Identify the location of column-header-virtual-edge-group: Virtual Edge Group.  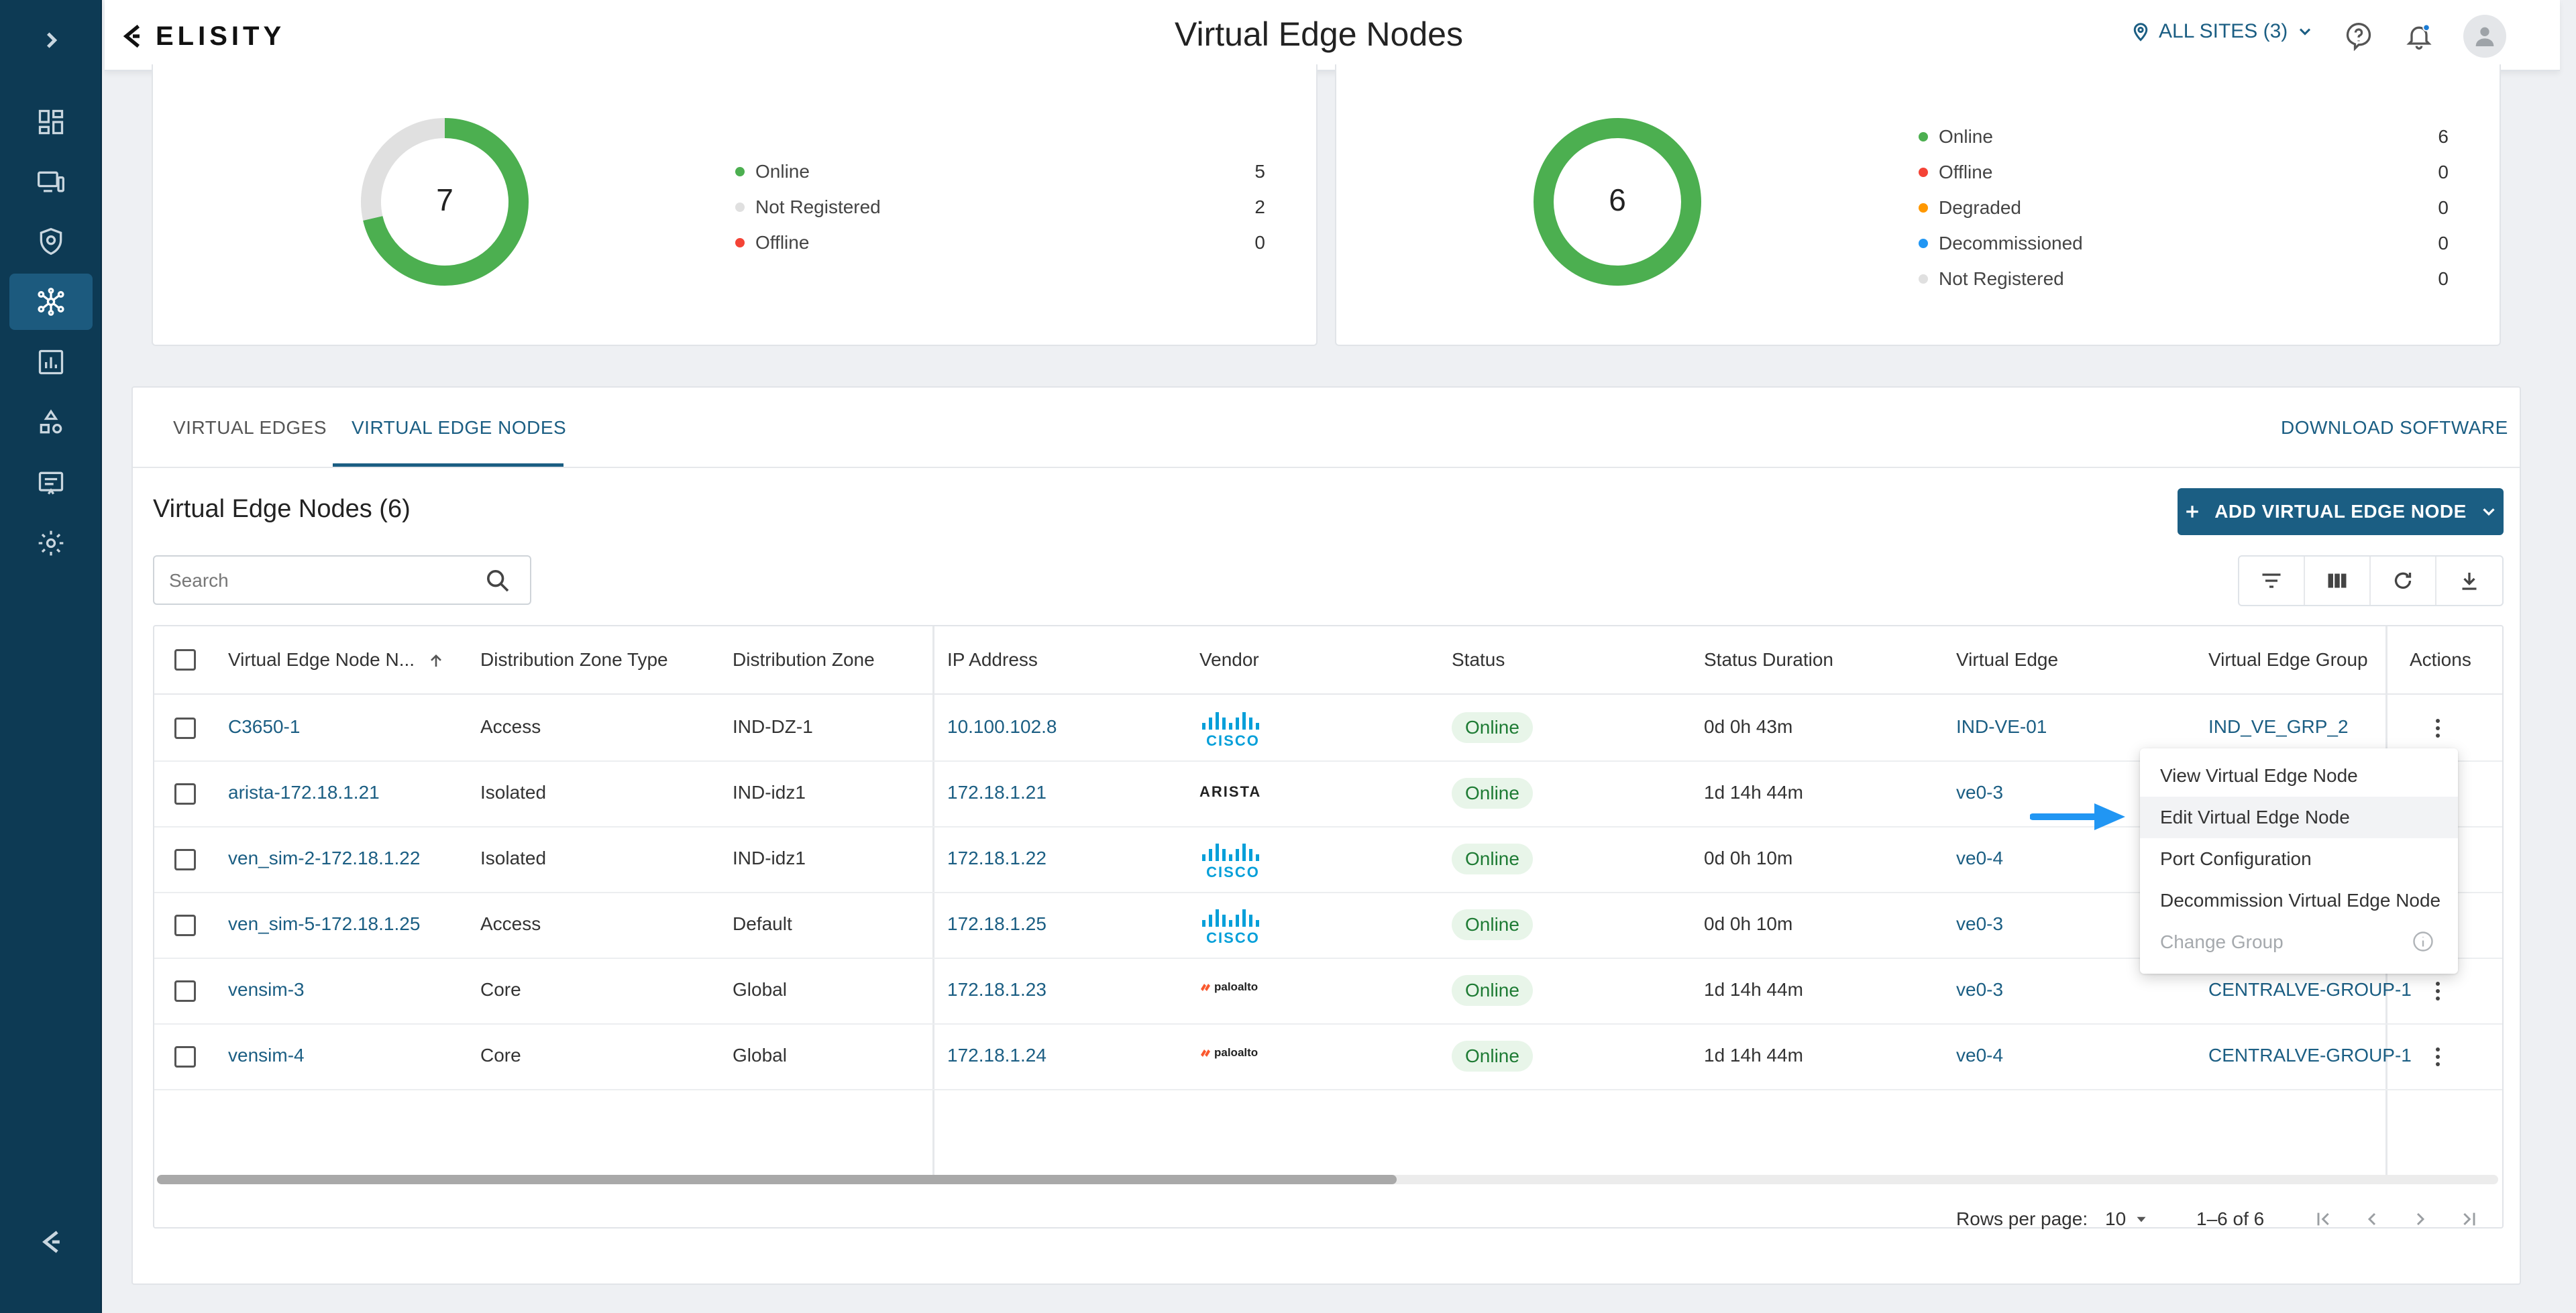
(2288, 659).